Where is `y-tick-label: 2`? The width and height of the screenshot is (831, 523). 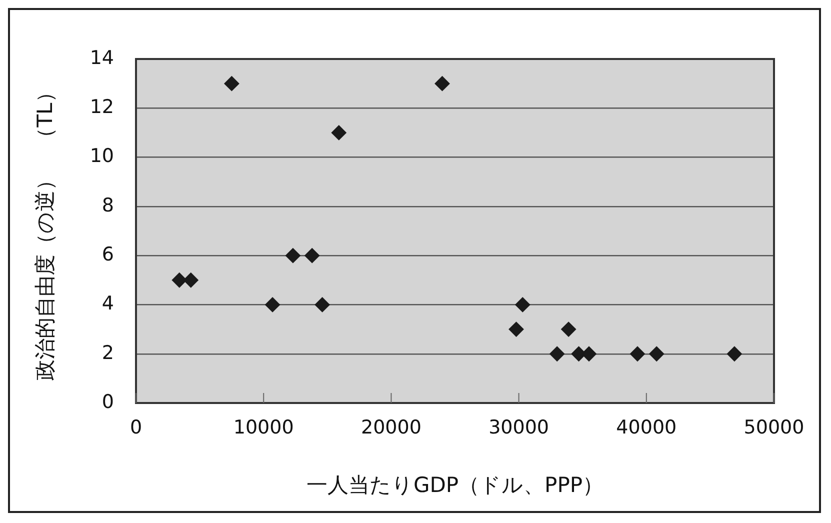
y-tick-label: 2 is located at coordinates (108, 353).